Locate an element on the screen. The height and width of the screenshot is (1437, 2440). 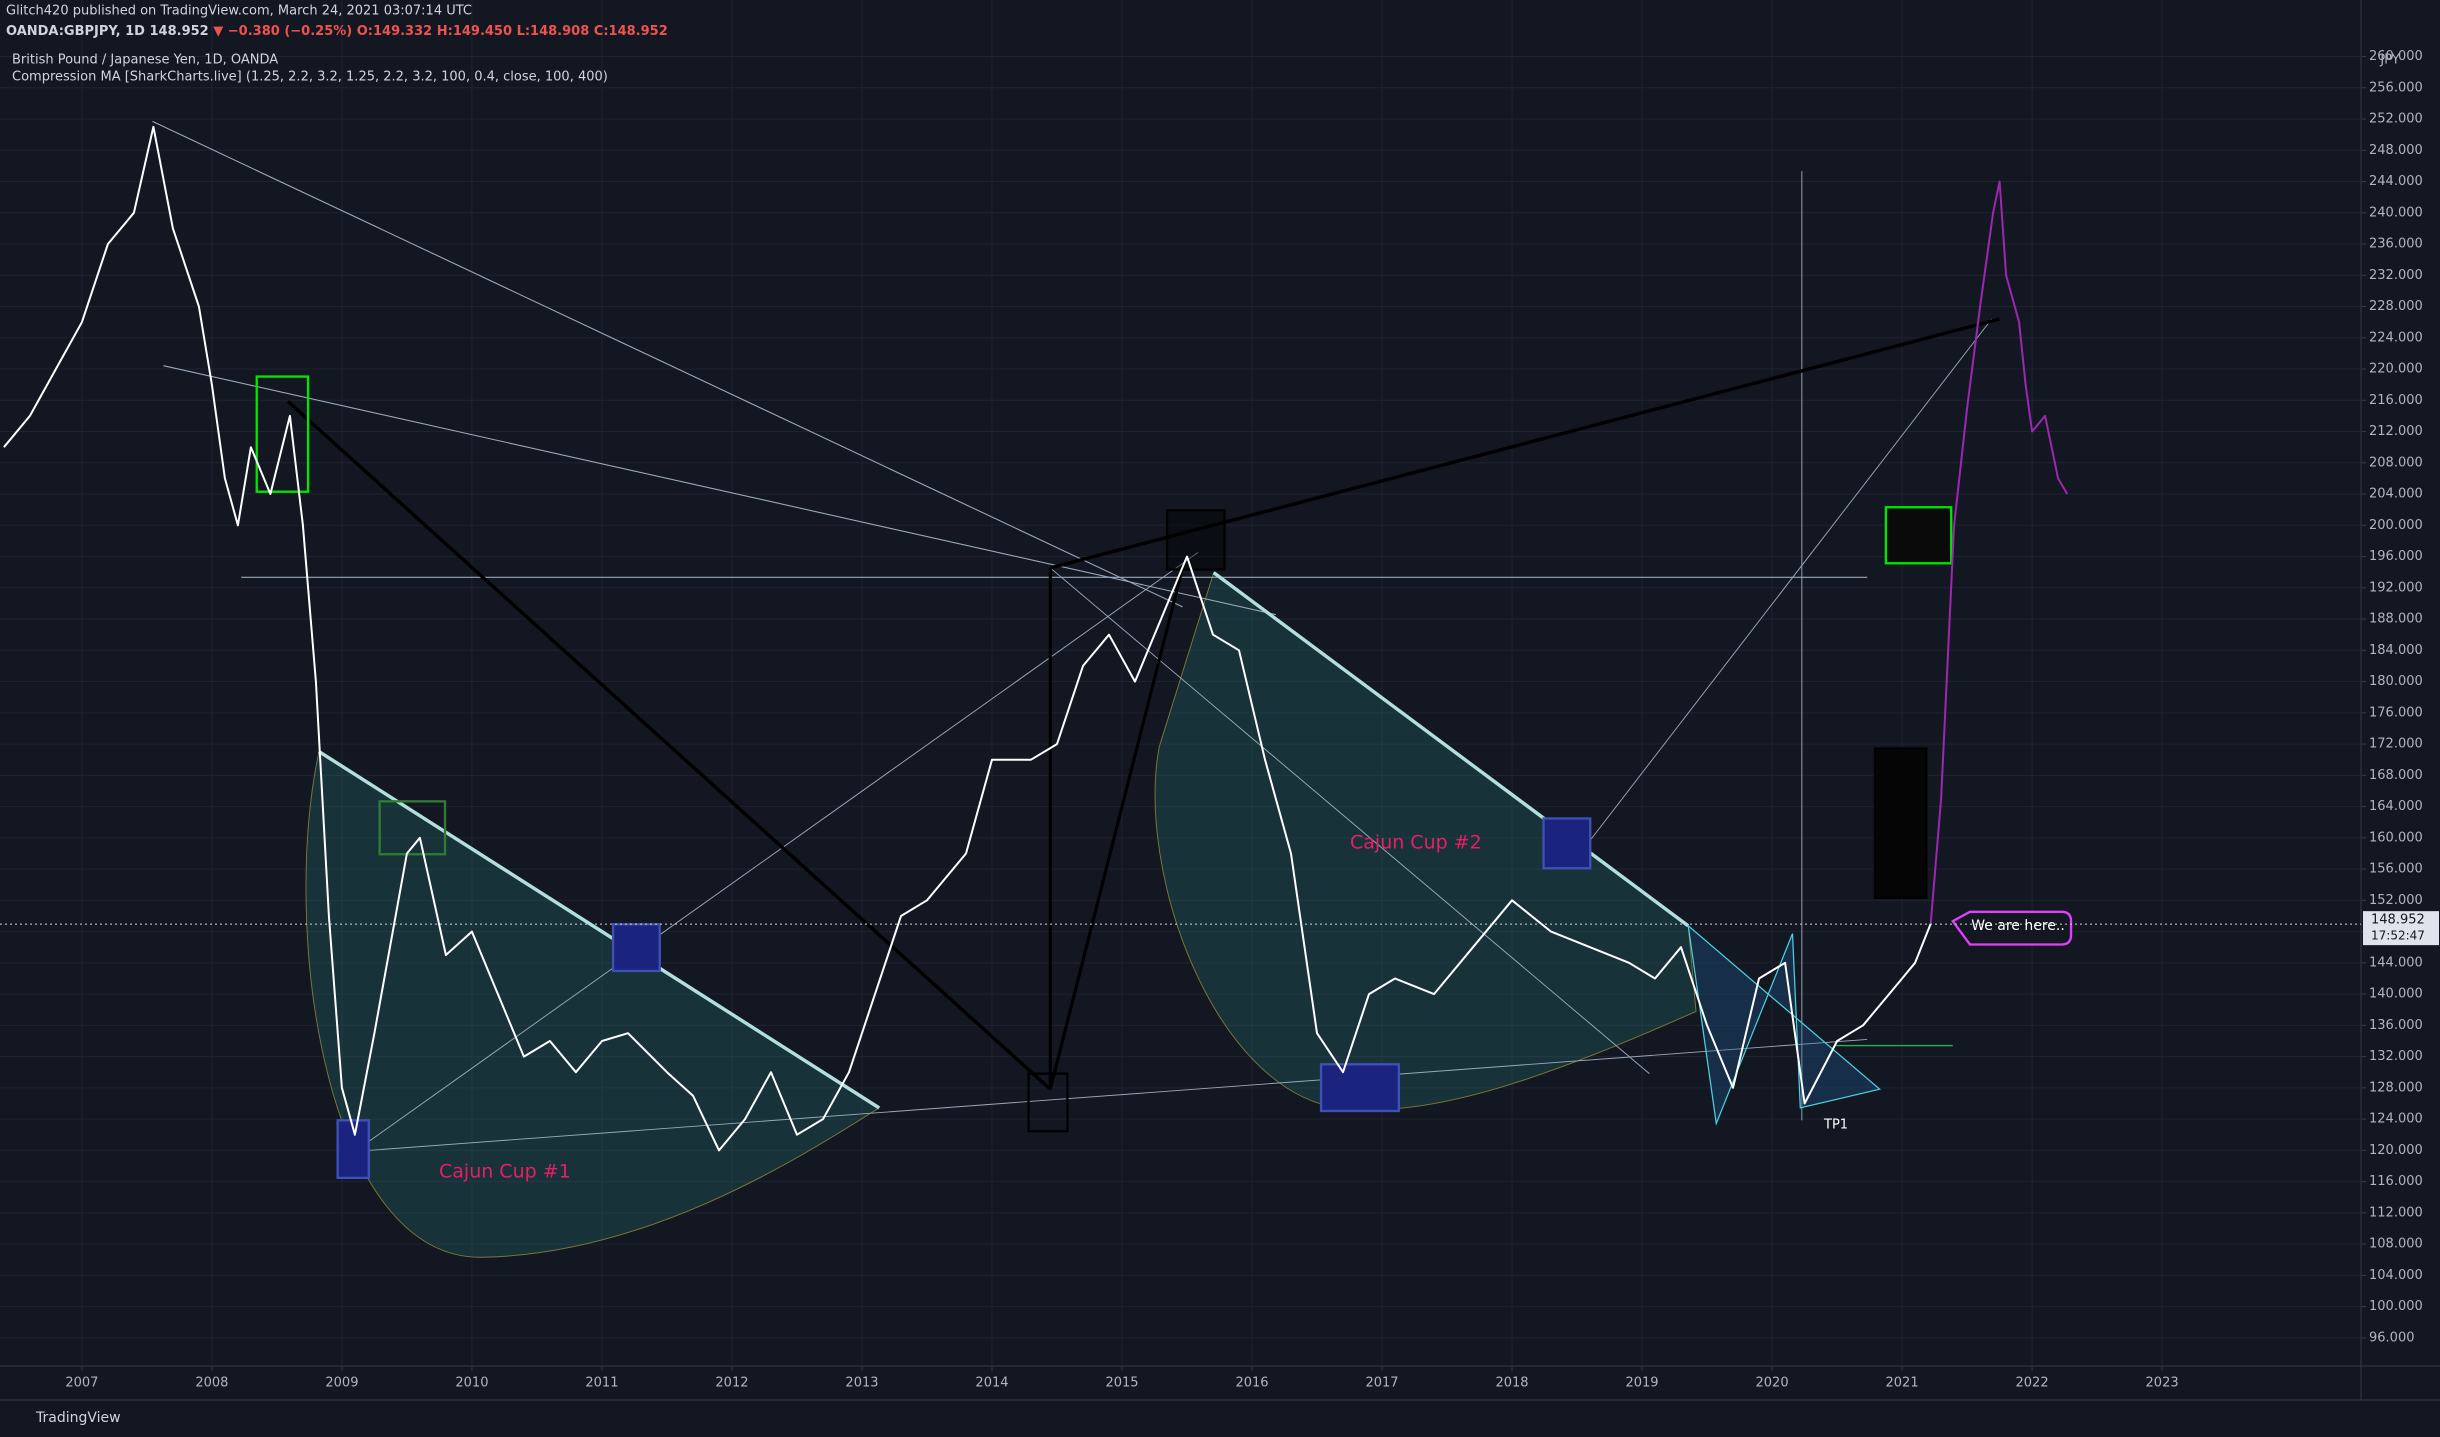
x-tick-label: 2021 is located at coordinates (1902, 1383).